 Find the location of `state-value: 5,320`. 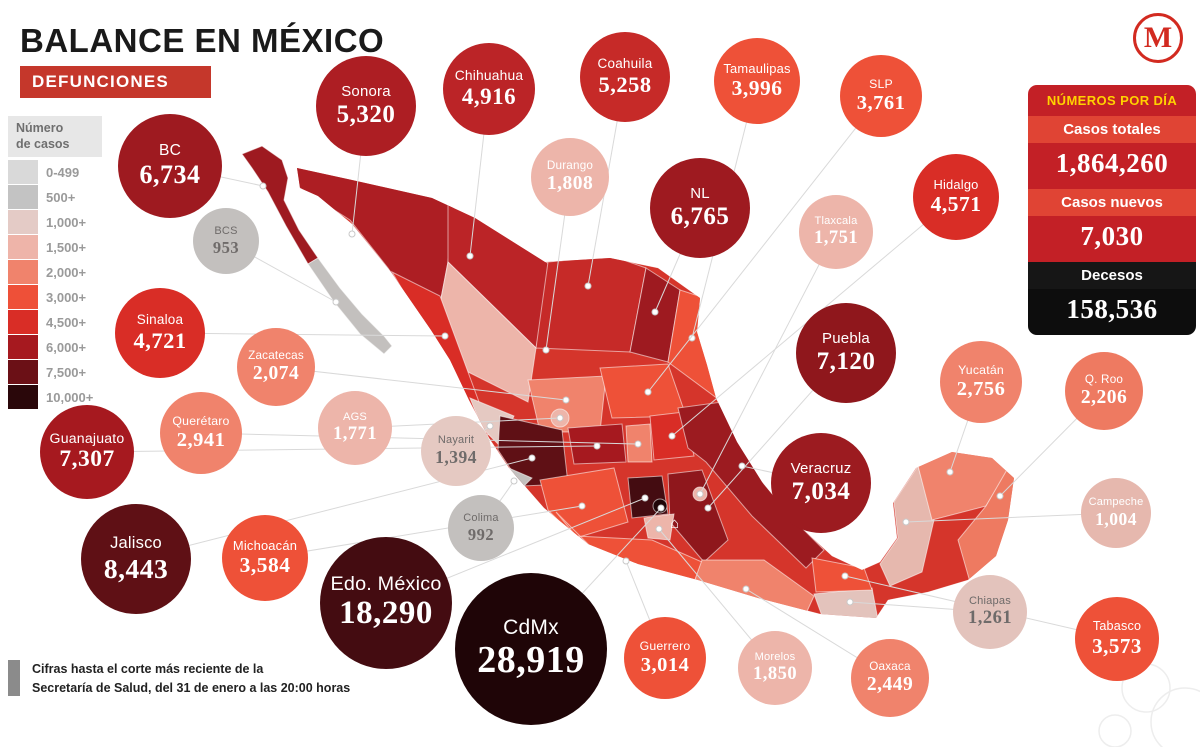

state-value: 5,320 is located at coordinates (366, 115).